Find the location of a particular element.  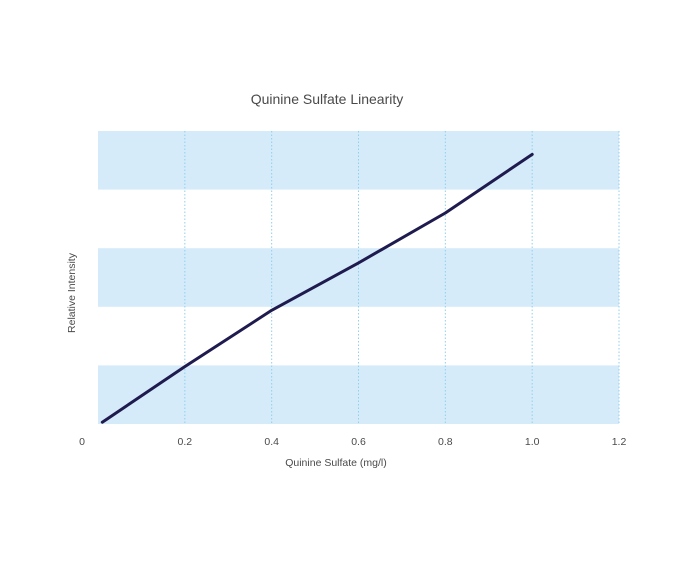

x-axis-ticks: 0 0.2 0.4 0.6 0.8 1.0 1.2 is located at coordinates (352, 442).